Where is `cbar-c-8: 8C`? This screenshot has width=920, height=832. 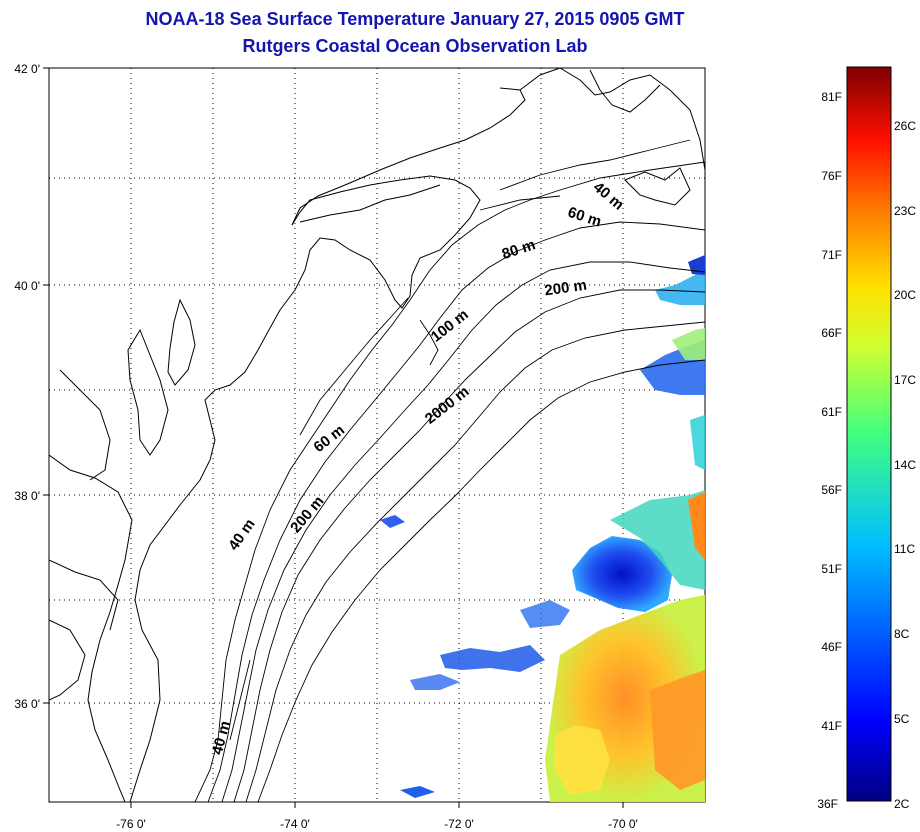
cbar-c-8: 8C is located at coordinates (902, 634).